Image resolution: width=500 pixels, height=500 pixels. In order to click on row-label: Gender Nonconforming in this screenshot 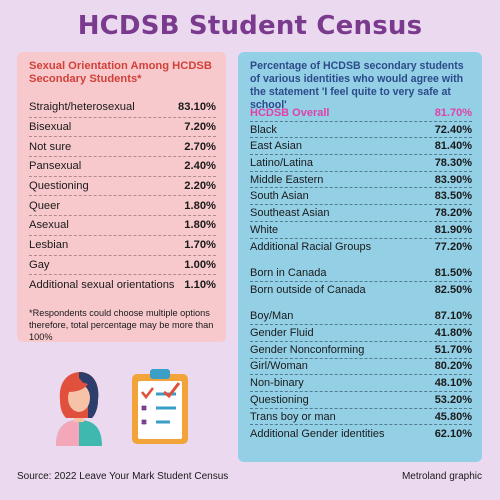, I will do `click(307, 349)`.